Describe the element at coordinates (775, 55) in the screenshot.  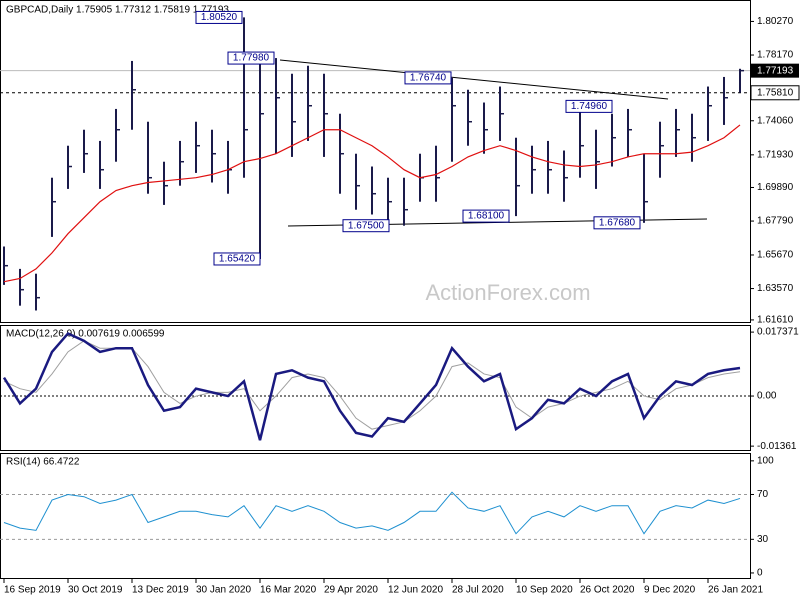
I see `y-tick-label: 1.78170` at that location.